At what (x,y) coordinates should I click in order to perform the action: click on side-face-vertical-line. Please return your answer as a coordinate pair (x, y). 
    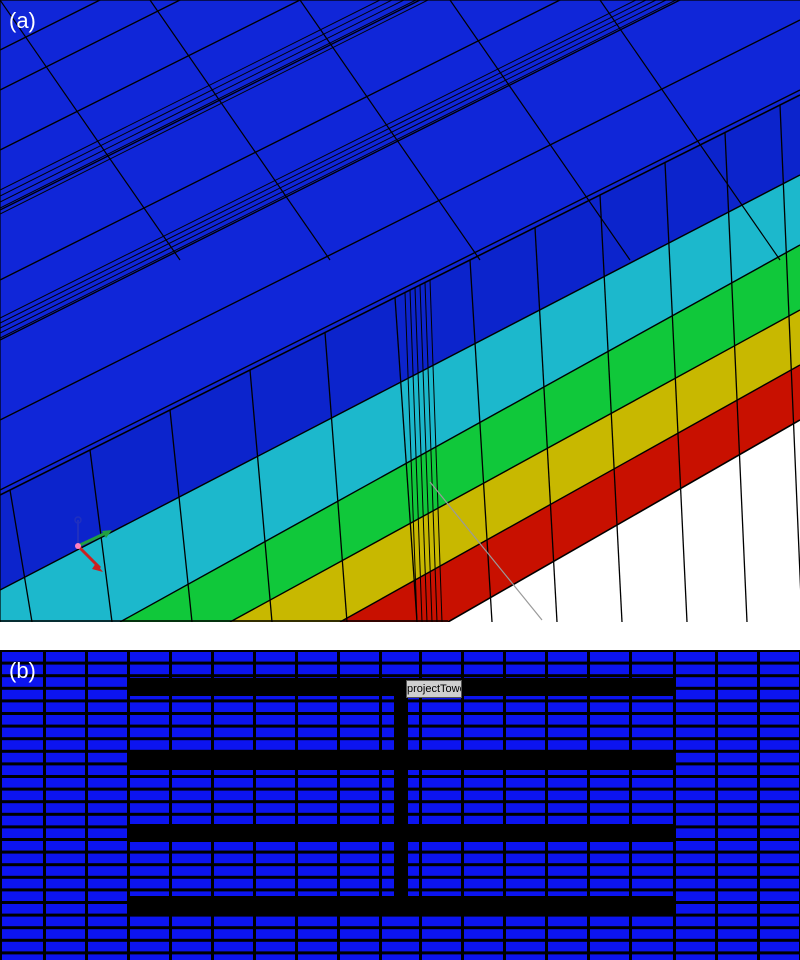
    Looking at the image, I should click on (406, 459).